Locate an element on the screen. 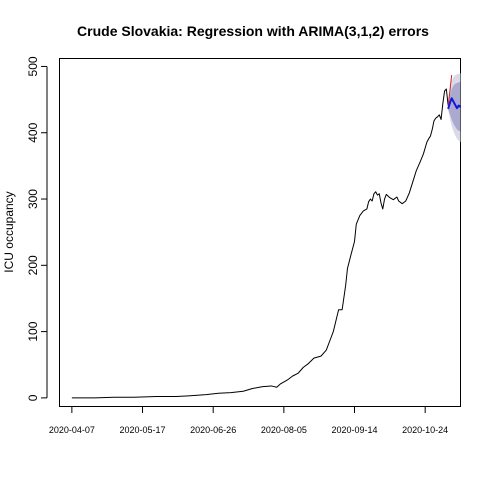 The height and width of the screenshot is (480, 480). y-axis: 0 100 200 300 400 500 is located at coordinates (37, 228).